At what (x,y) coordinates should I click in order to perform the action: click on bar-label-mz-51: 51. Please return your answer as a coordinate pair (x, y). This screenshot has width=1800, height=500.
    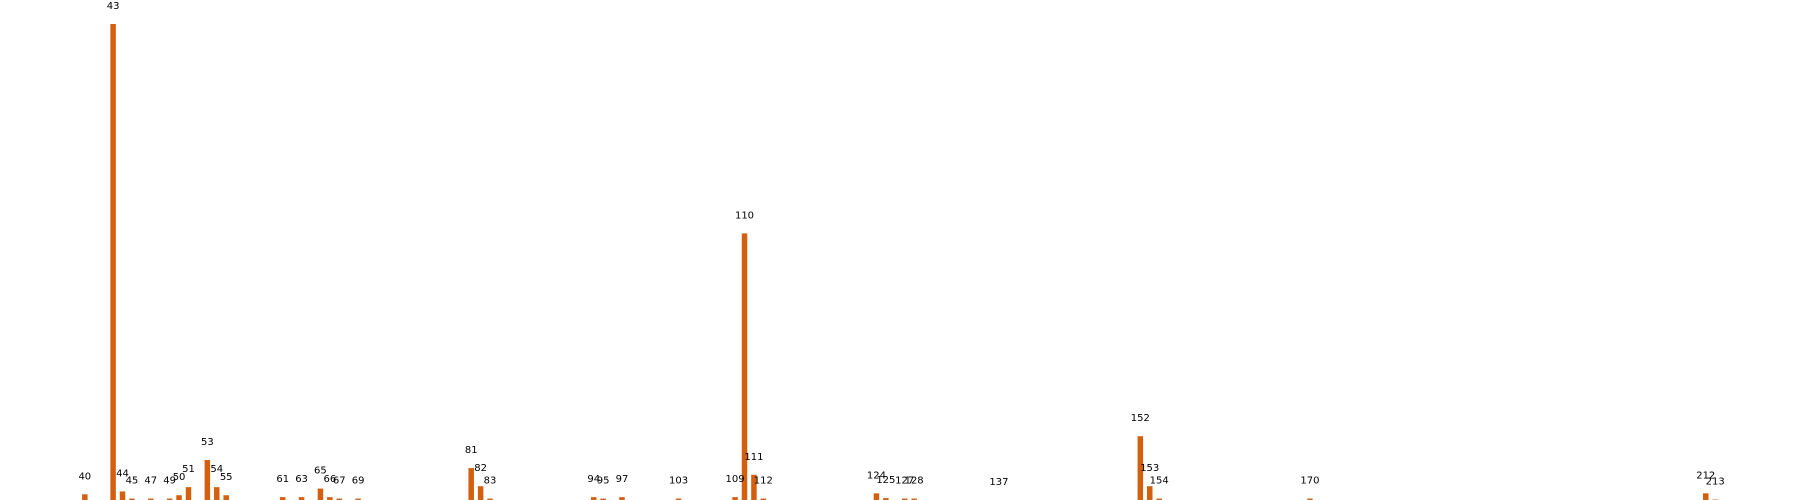
    Looking at the image, I should click on (188, 469).